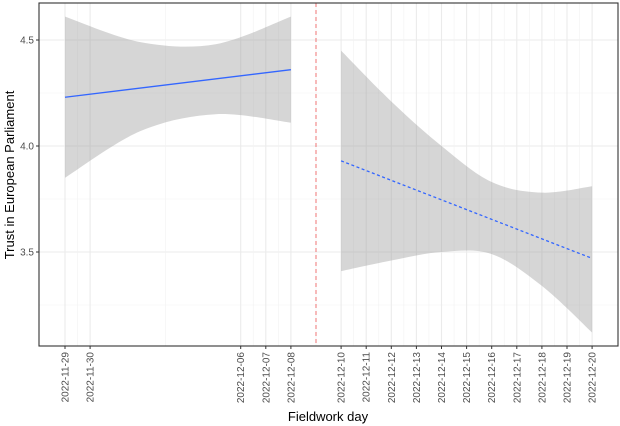 The height and width of the screenshot is (426, 620). What do you see at coordinates (367, 377) in the screenshot?
I see `x-tick-label: 2022-12-11` at bounding box center [367, 377].